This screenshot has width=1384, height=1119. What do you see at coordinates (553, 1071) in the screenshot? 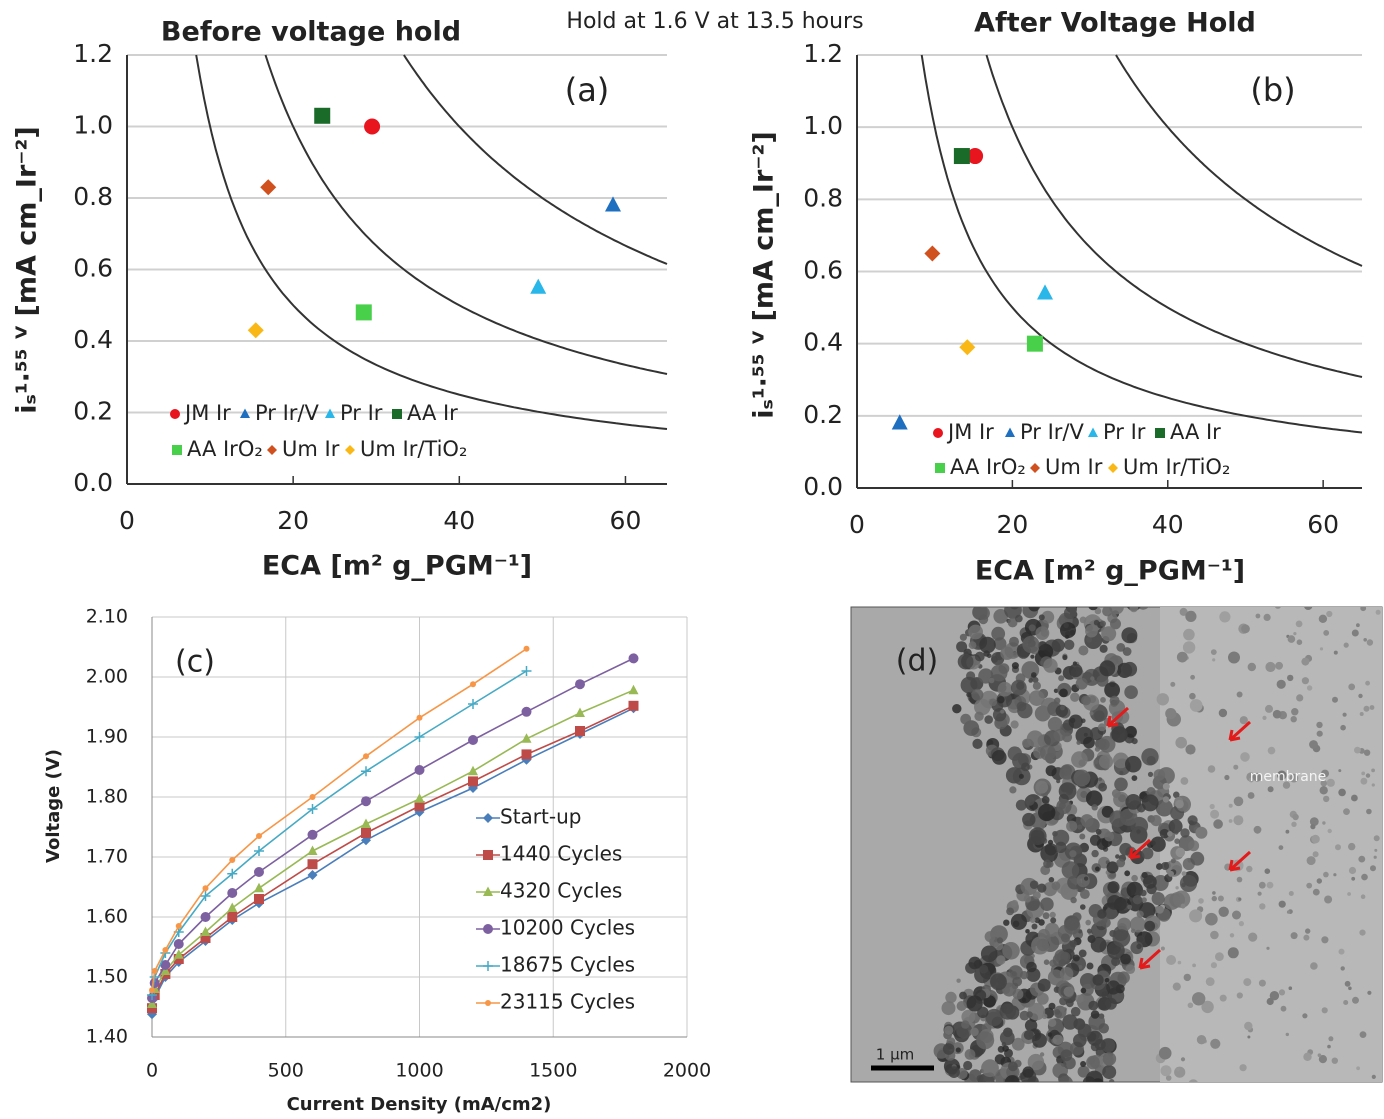
I see `x-tick-label: 1500` at bounding box center [553, 1071].